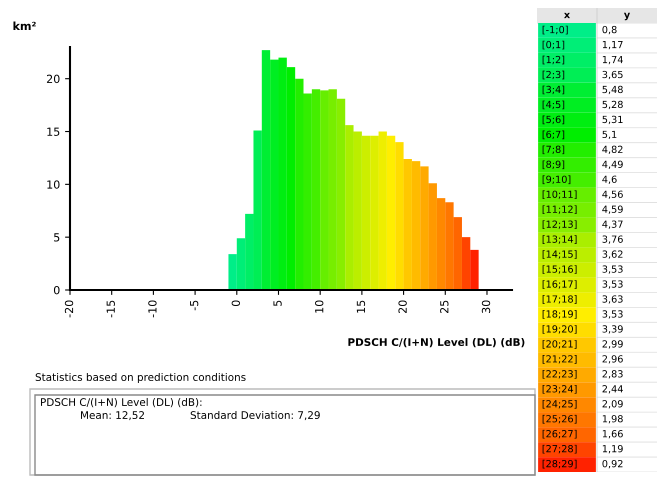  I want to click on data-label: 0,92, so click(612, 464).